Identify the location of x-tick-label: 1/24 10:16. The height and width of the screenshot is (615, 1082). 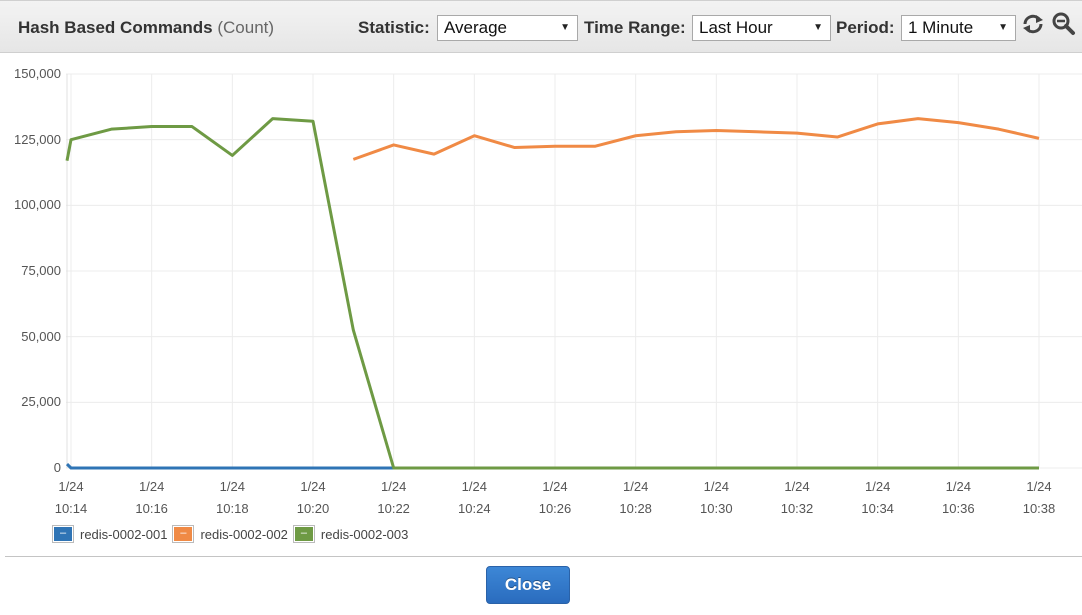
(151, 497).